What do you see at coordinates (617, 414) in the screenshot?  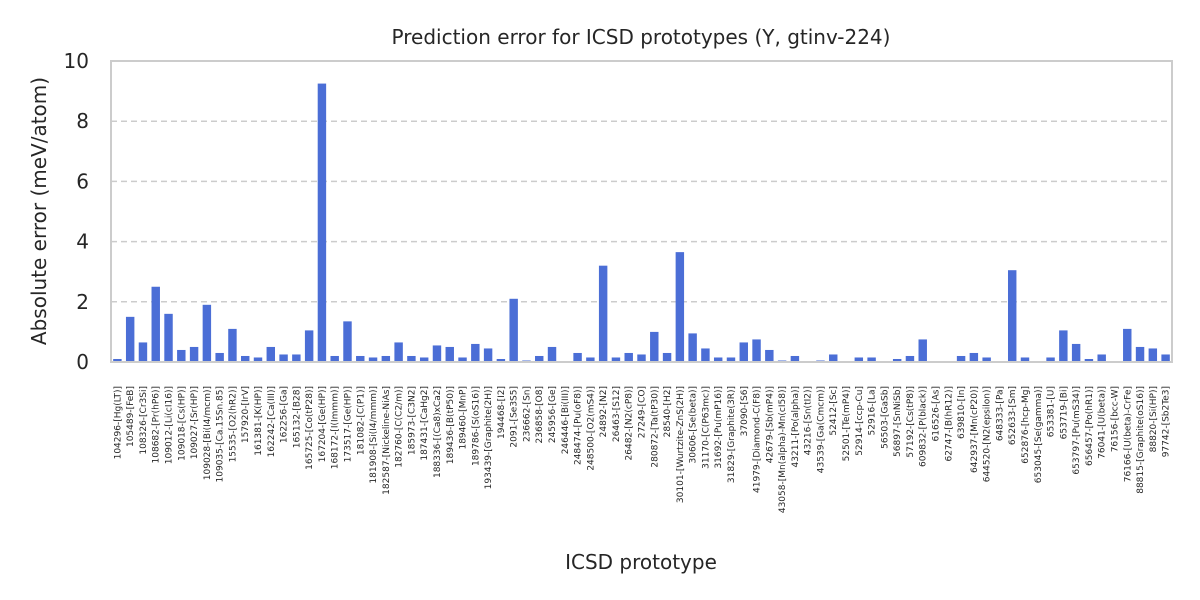 I see `x-tick-label: 26463-[S12]` at bounding box center [617, 414].